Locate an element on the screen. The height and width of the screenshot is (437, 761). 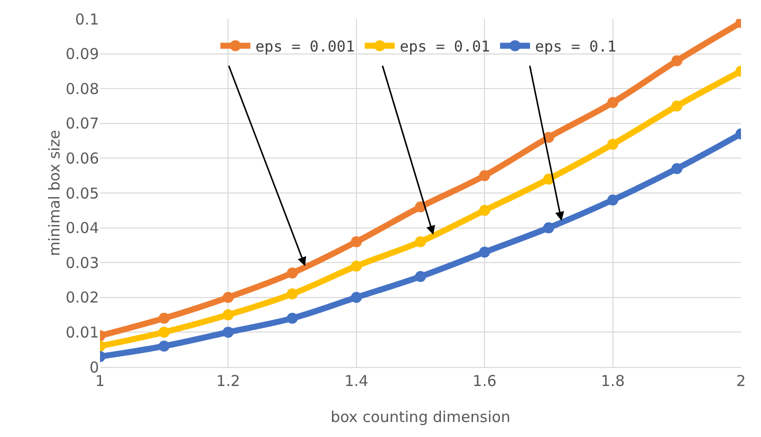
y-tick-label: 0.03 is located at coordinates (82, 263).